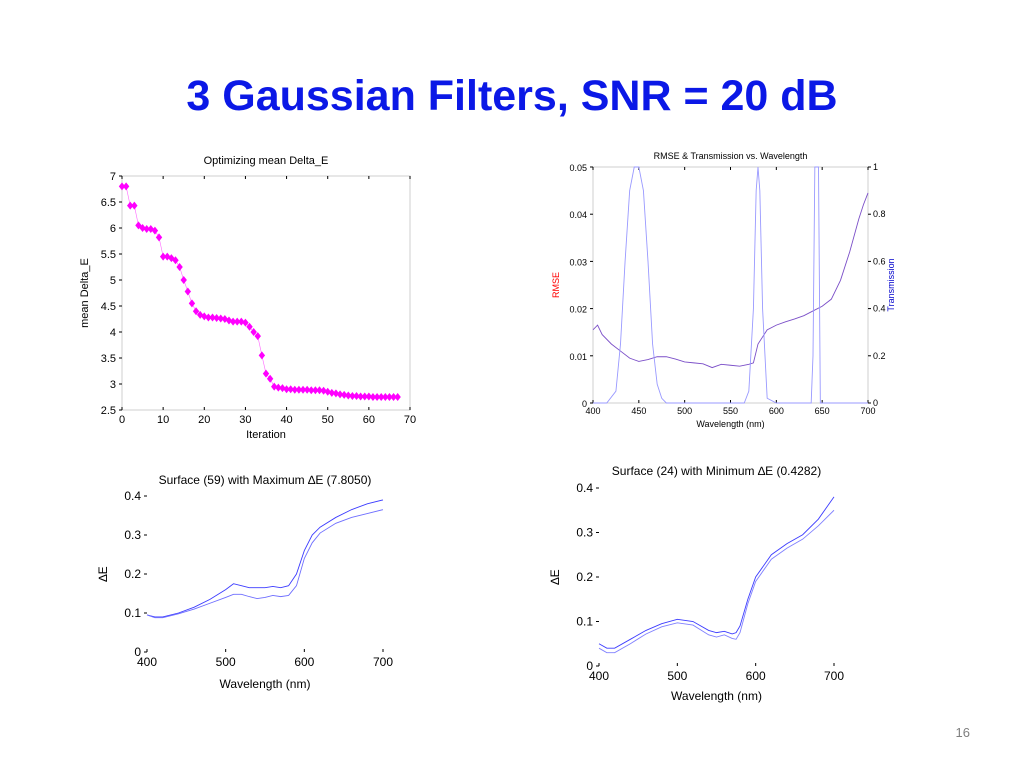 The image size is (1024, 768). What do you see at coordinates (266, 161) in the screenshot?
I see `chart-title: Optimizing mean Delta_E` at bounding box center [266, 161].